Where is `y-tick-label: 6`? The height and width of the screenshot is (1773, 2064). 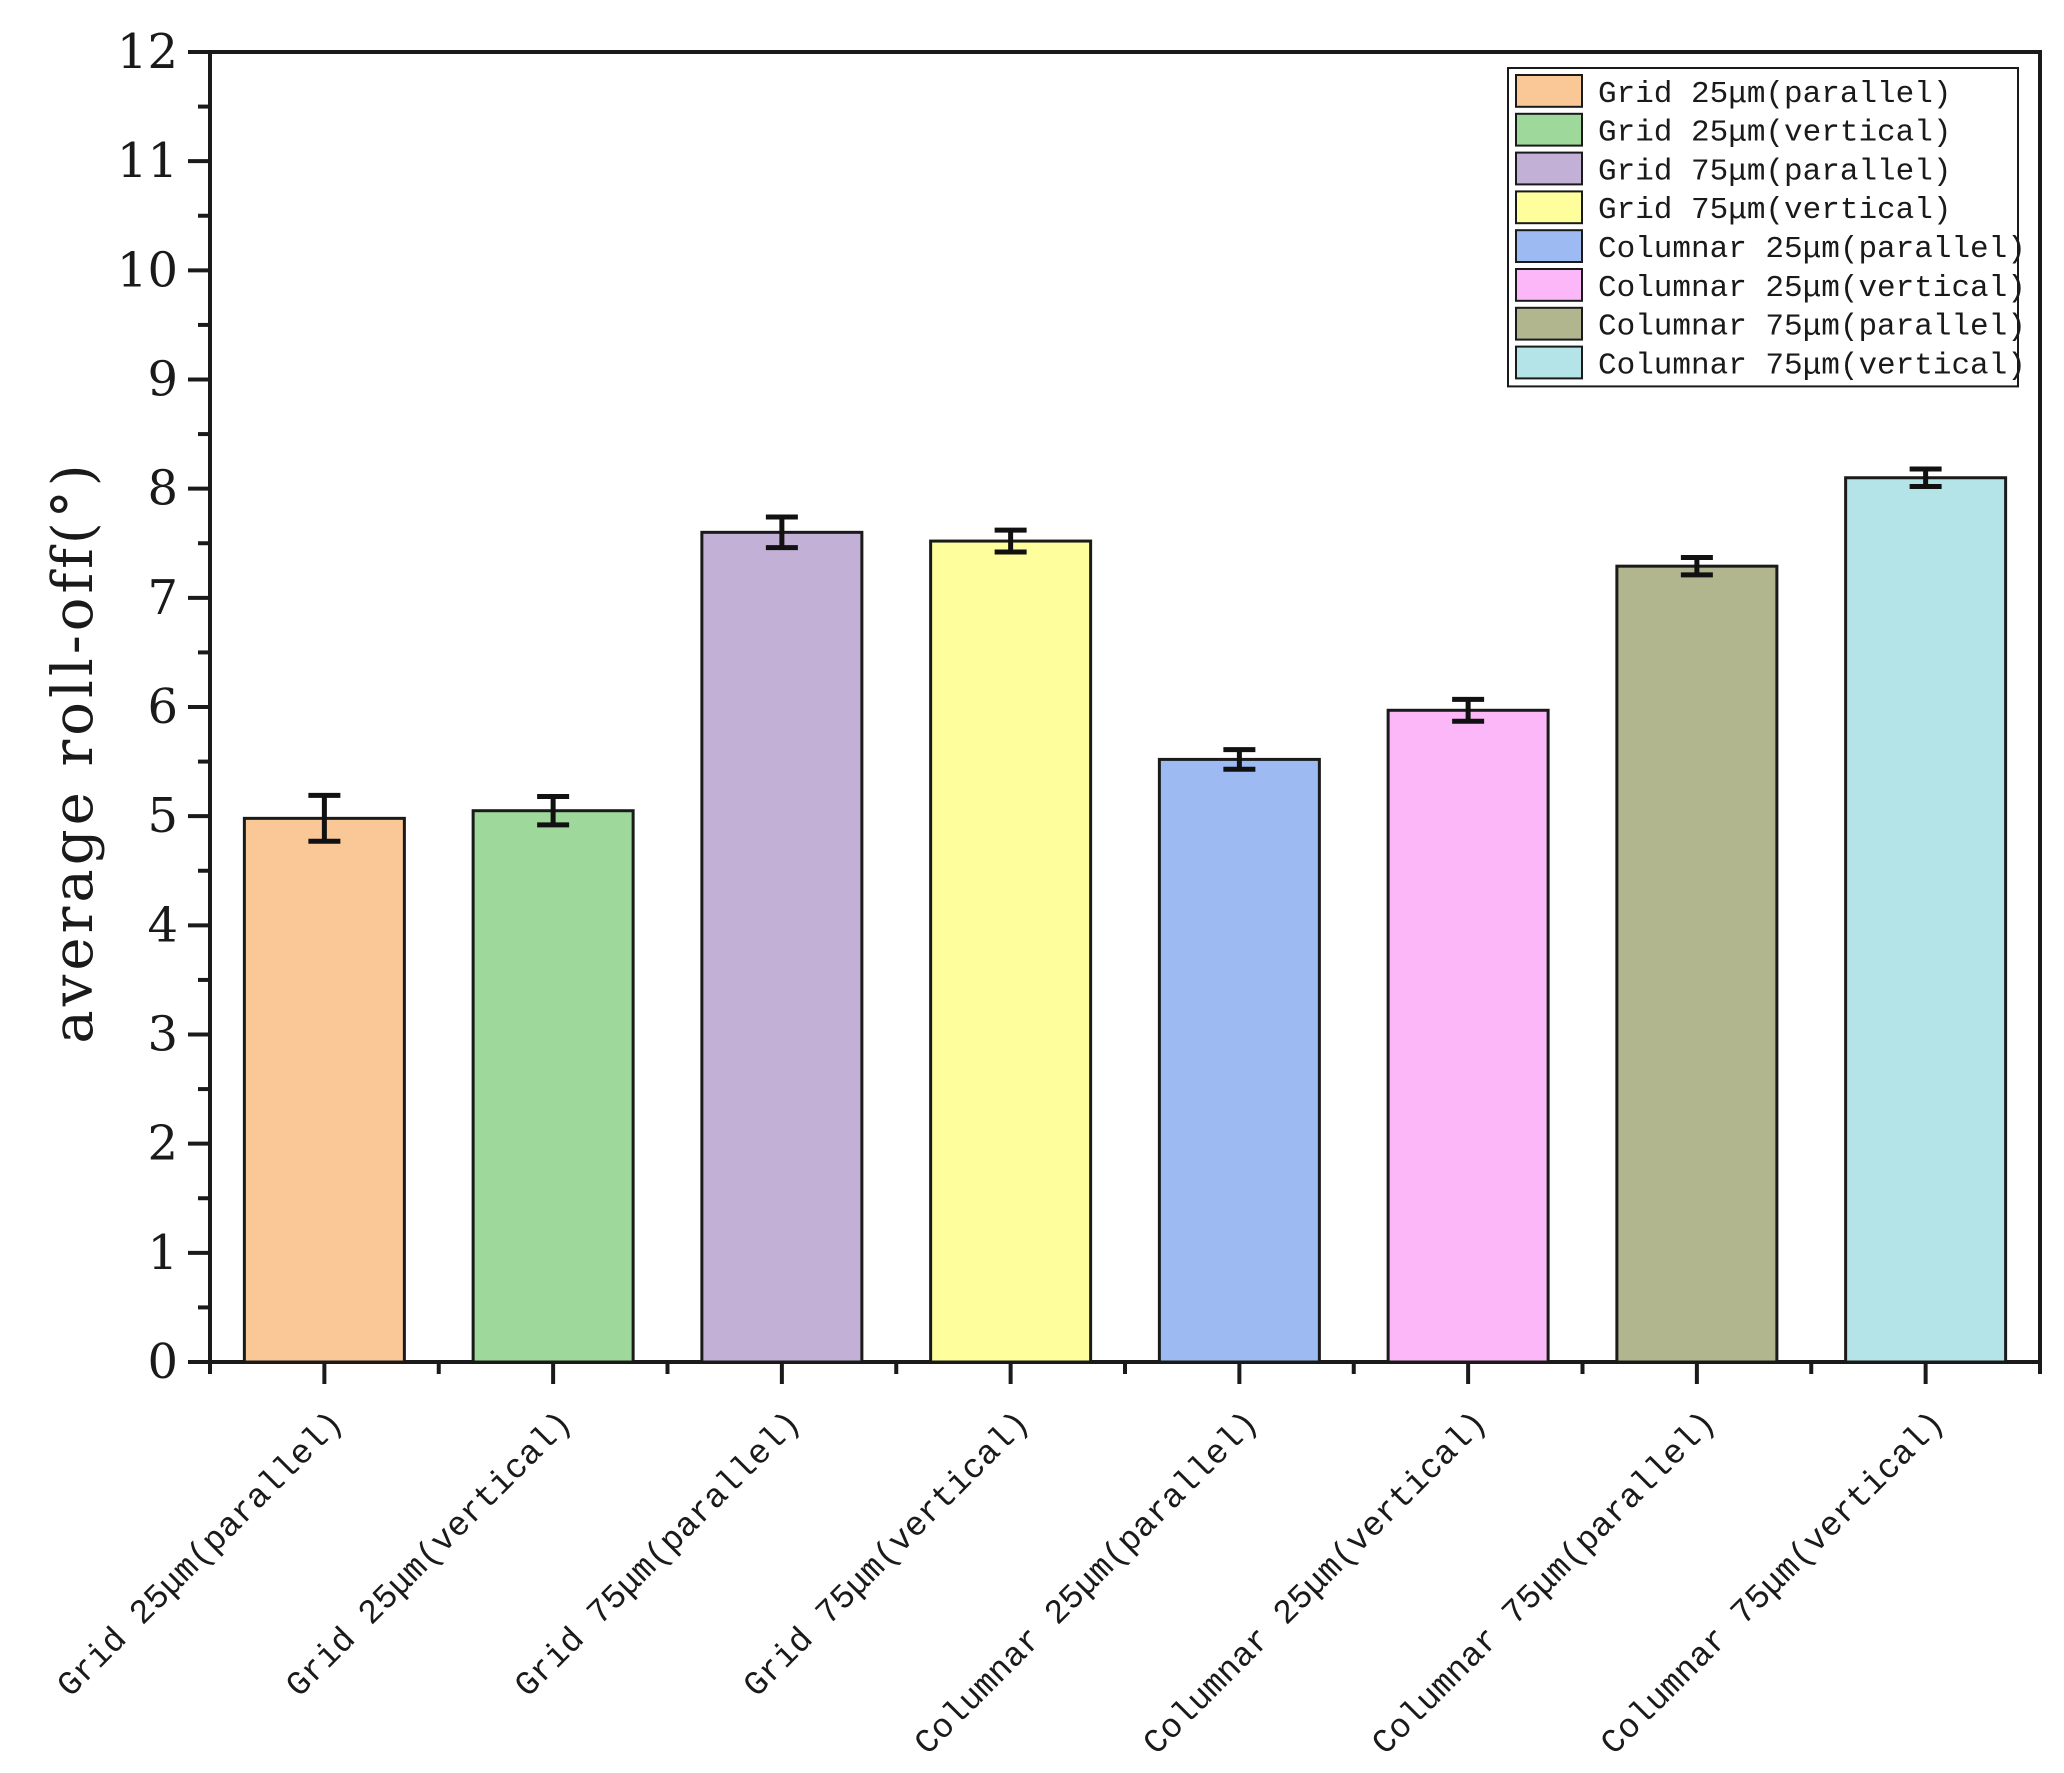
y-tick-label: 6 is located at coordinates (162, 707).